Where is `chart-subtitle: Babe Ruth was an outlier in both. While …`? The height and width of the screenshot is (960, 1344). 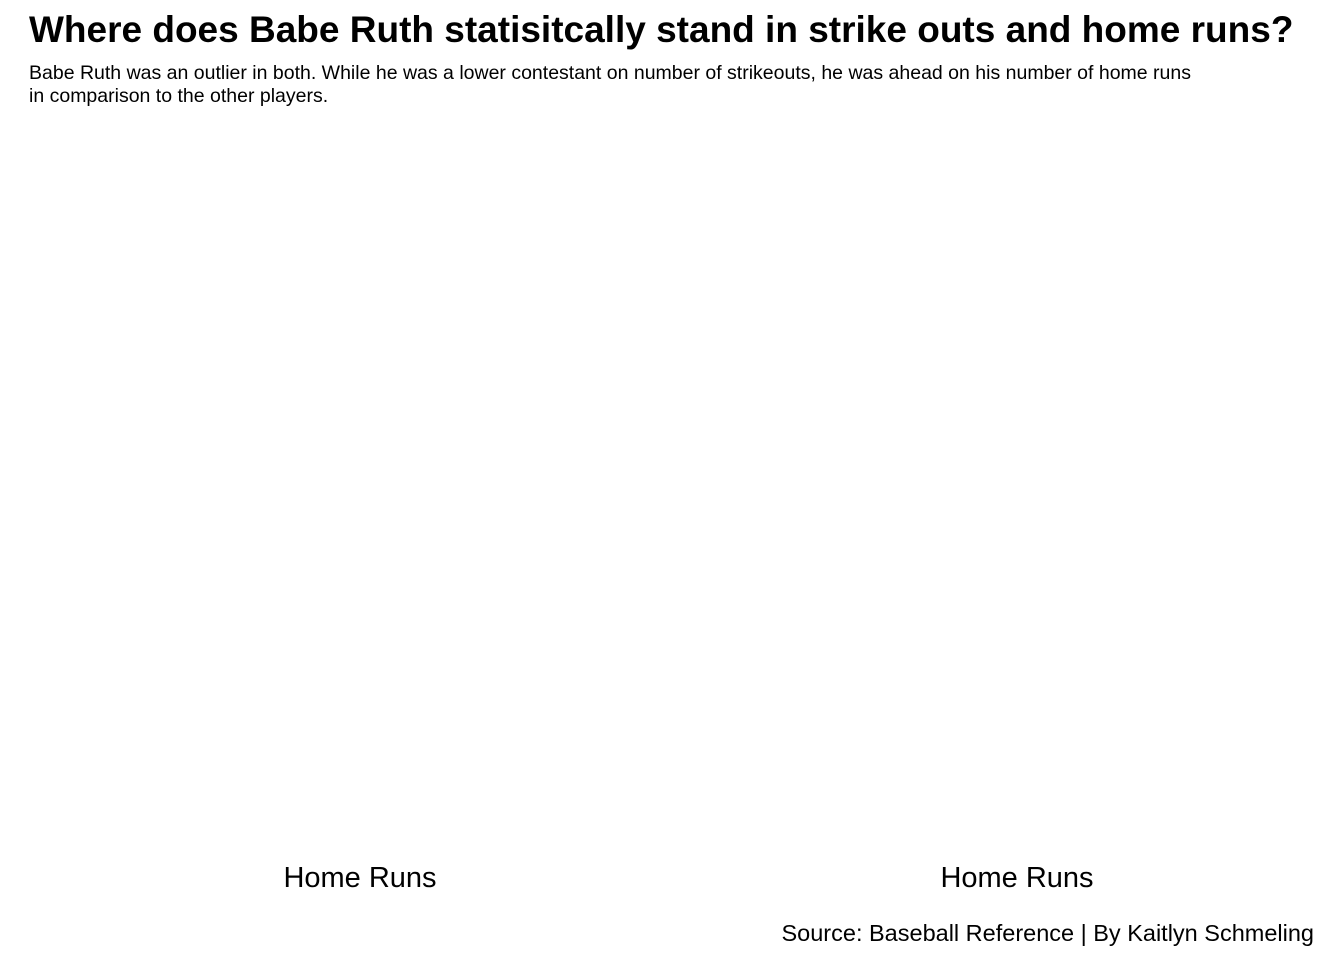 chart-subtitle: Babe Ruth was an outlier in both. While … is located at coordinates (610, 84).